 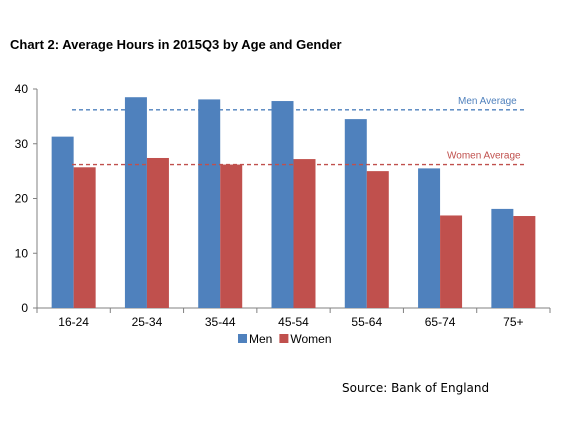 I want to click on x-tick-label: 25-34, so click(x=147, y=322).